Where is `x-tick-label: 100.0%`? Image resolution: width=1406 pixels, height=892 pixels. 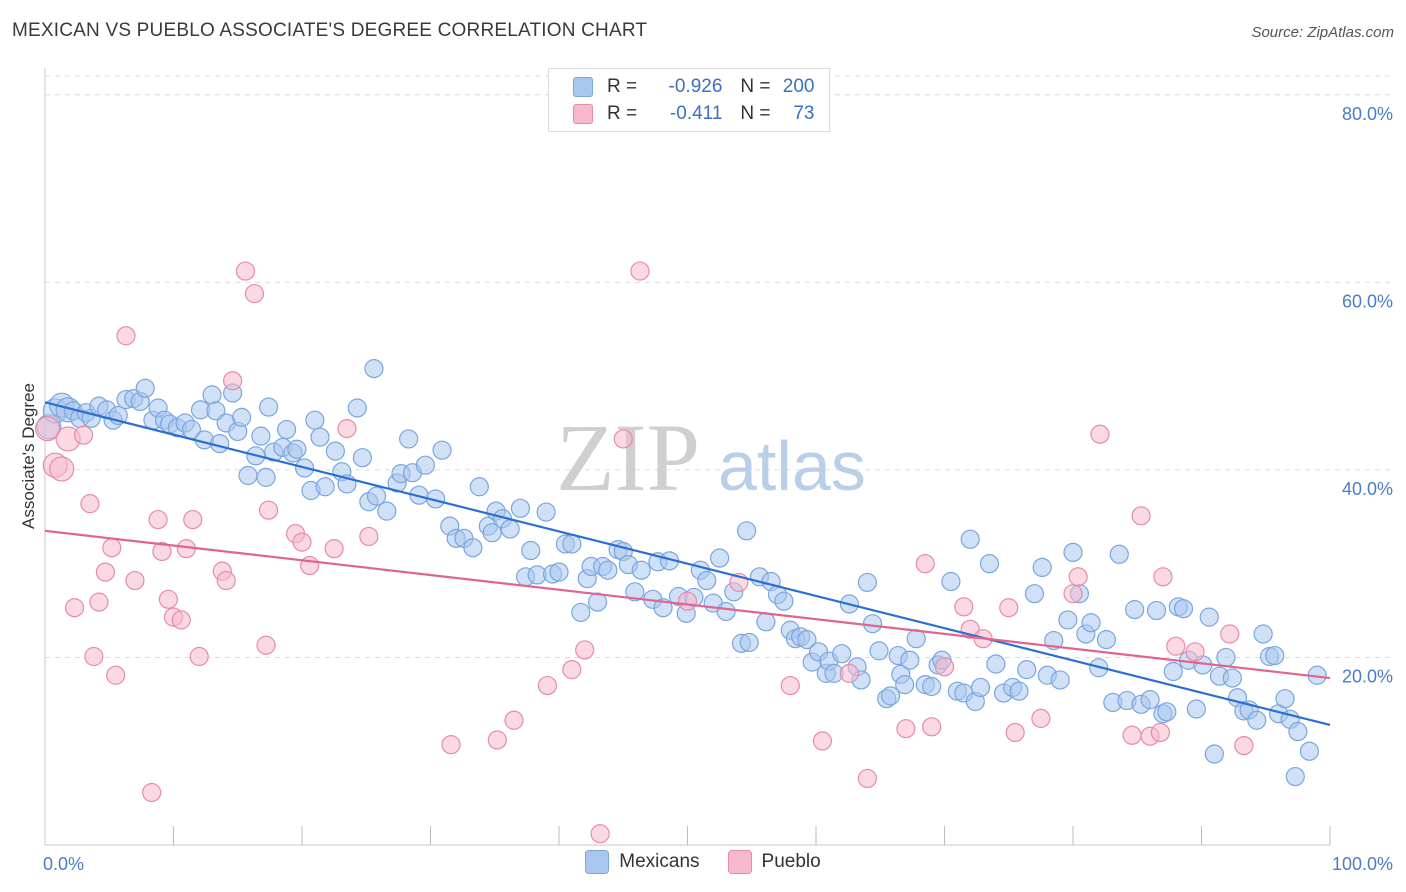 x-tick-label: 100.0% is located at coordinates (1362, 864).